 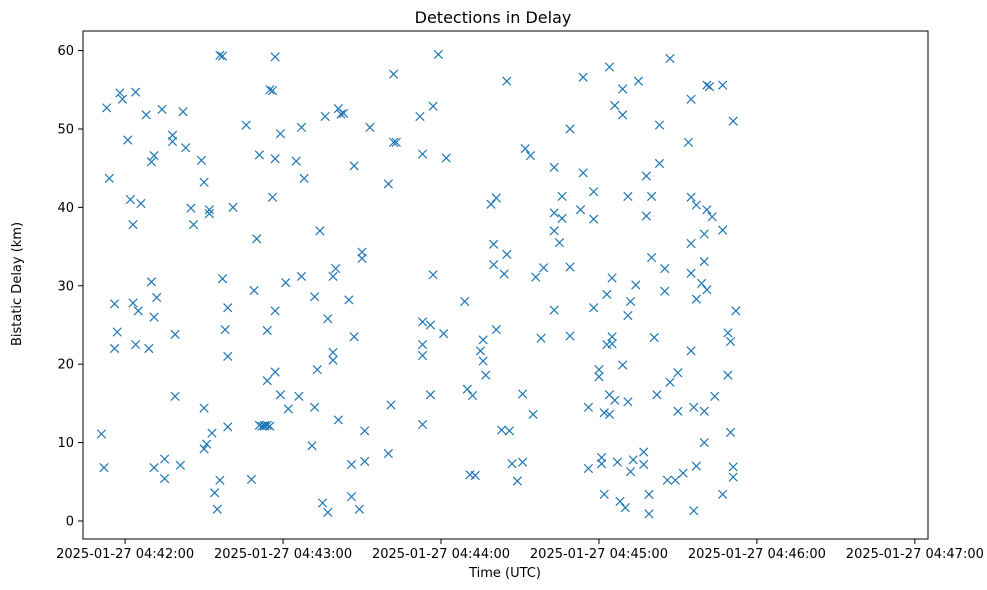 I want to click on y-tick-label: 60, so click(x=65, y=51).